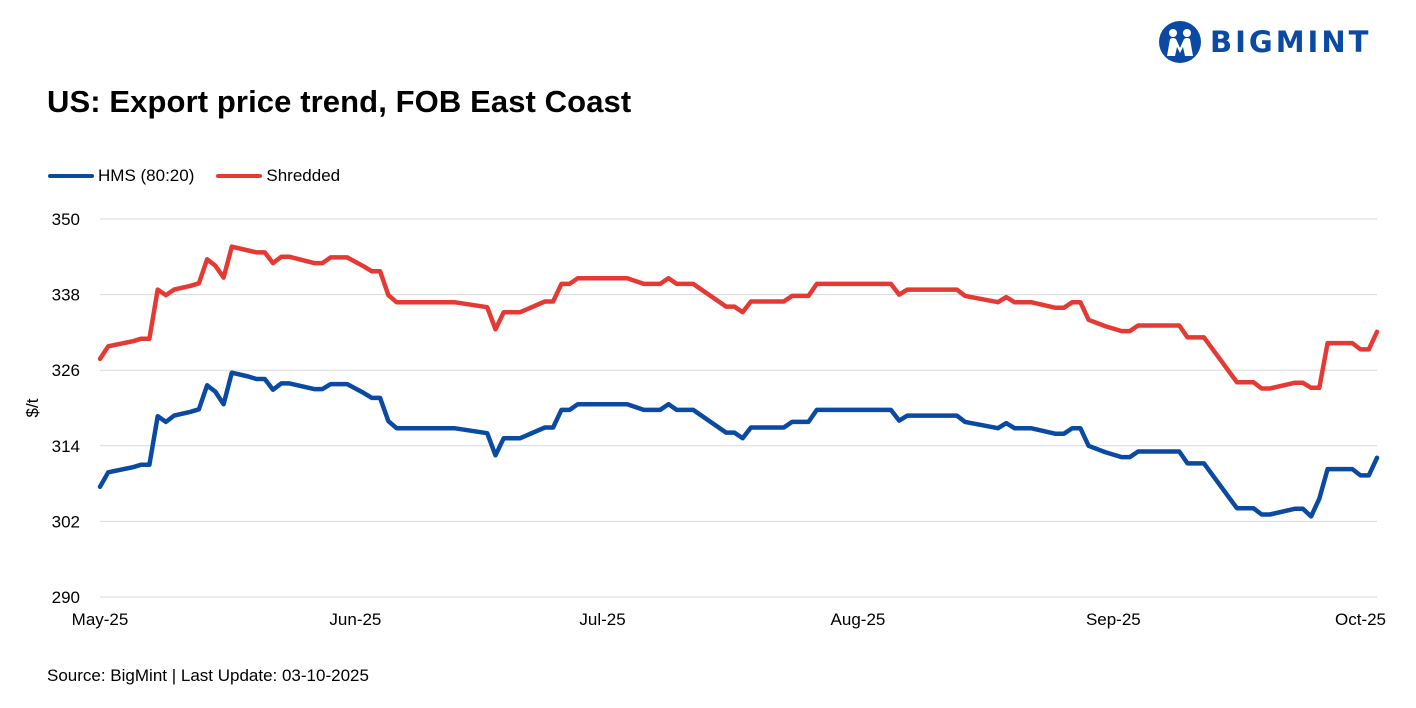 This screenshot has width=1416, height=708. What do you see at coordinates (602, 619) in the screenshot?
I see `x-tick-label: Jul-25` at bounding box center [602, 619].